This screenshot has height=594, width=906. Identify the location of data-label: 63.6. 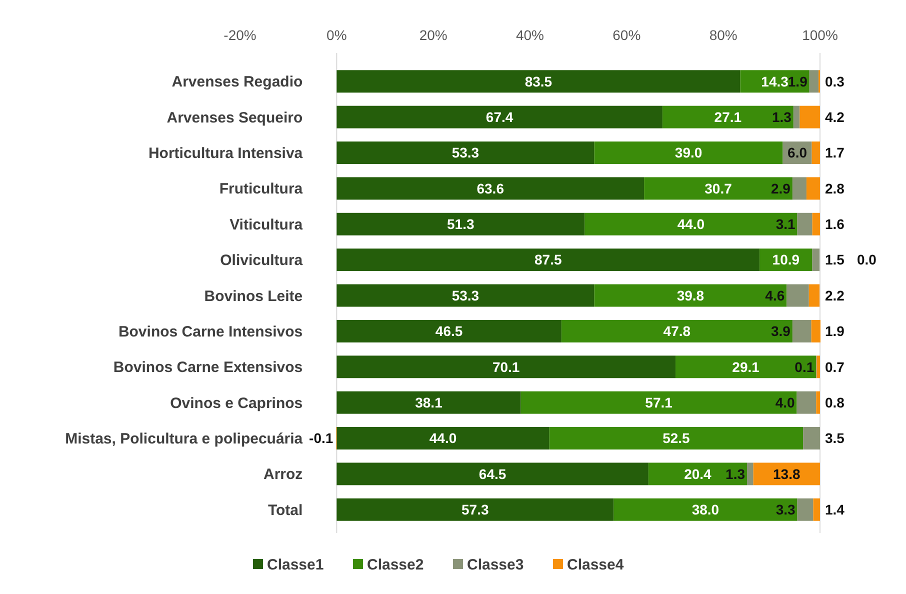
(490, 188).